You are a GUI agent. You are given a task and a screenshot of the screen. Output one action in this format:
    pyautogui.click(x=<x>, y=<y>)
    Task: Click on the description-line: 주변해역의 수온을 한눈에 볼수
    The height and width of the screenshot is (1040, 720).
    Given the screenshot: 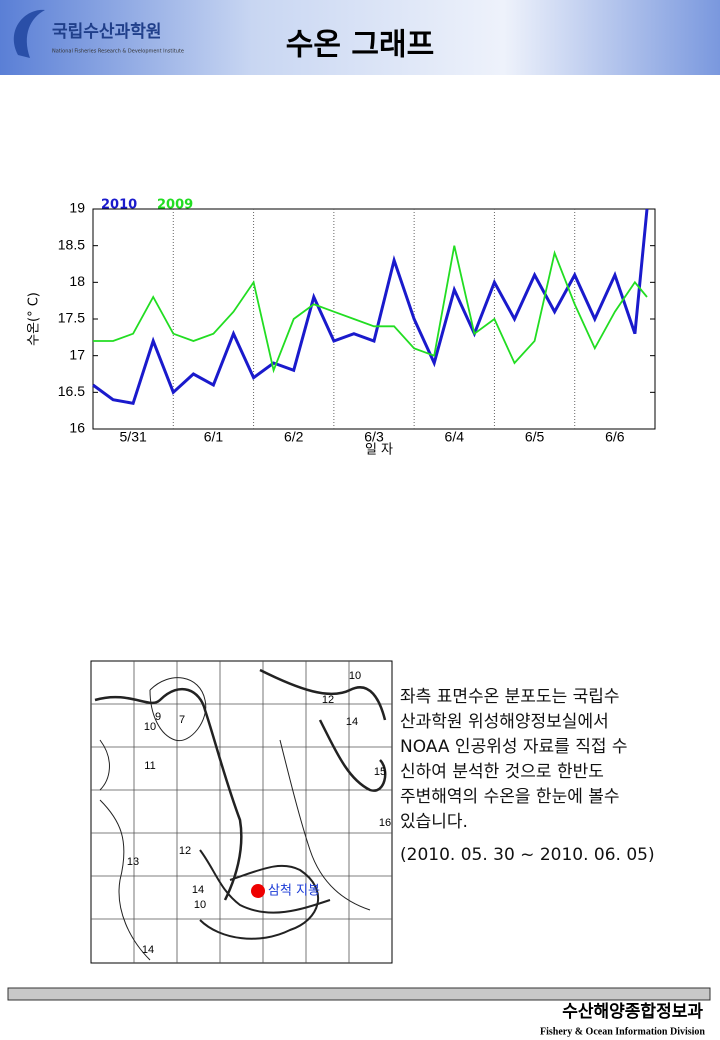 What is the action you would take?
    pyautogui.click(x=510, y=797)
    